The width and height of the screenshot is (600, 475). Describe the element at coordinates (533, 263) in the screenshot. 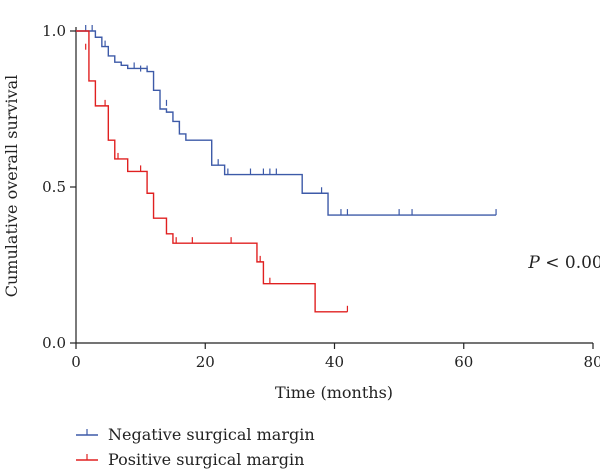

I see `p-value-italic: P` at that location.